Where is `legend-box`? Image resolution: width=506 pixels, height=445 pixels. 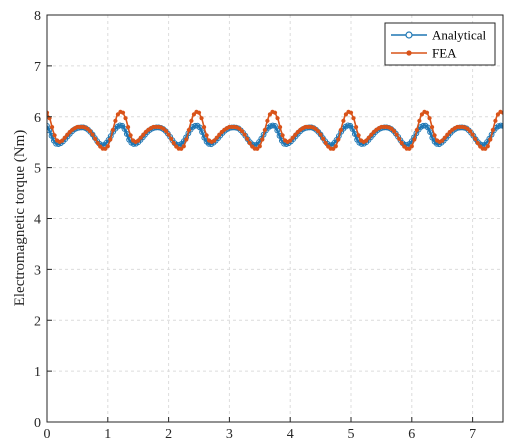 legend-box is located at coordinates (440, 44).